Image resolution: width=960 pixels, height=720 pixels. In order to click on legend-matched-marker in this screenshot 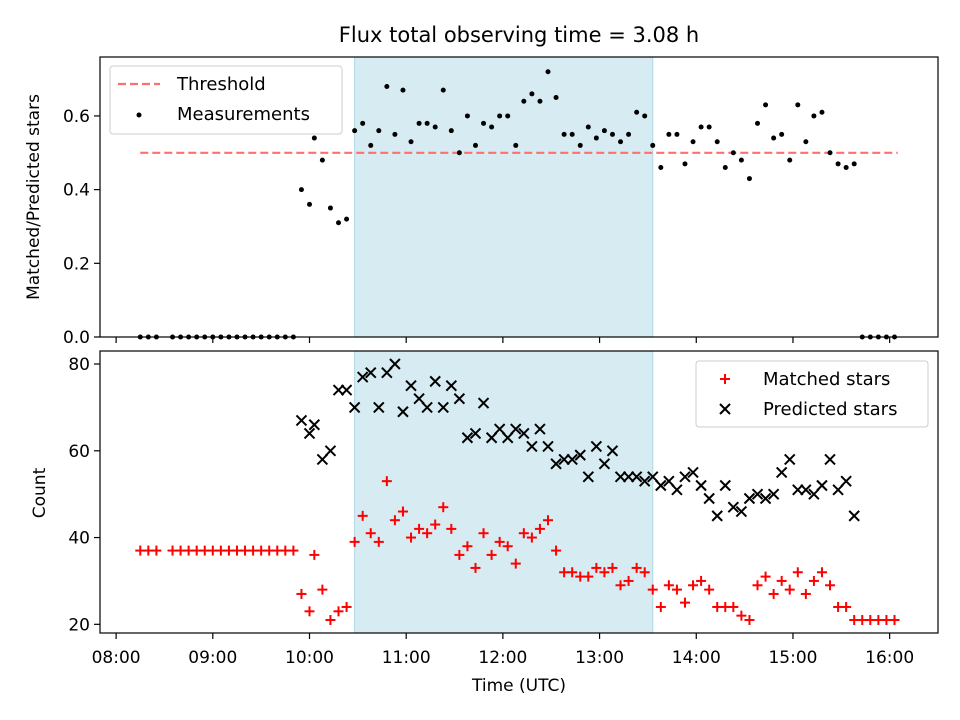, I will do `click(725, 379)`.